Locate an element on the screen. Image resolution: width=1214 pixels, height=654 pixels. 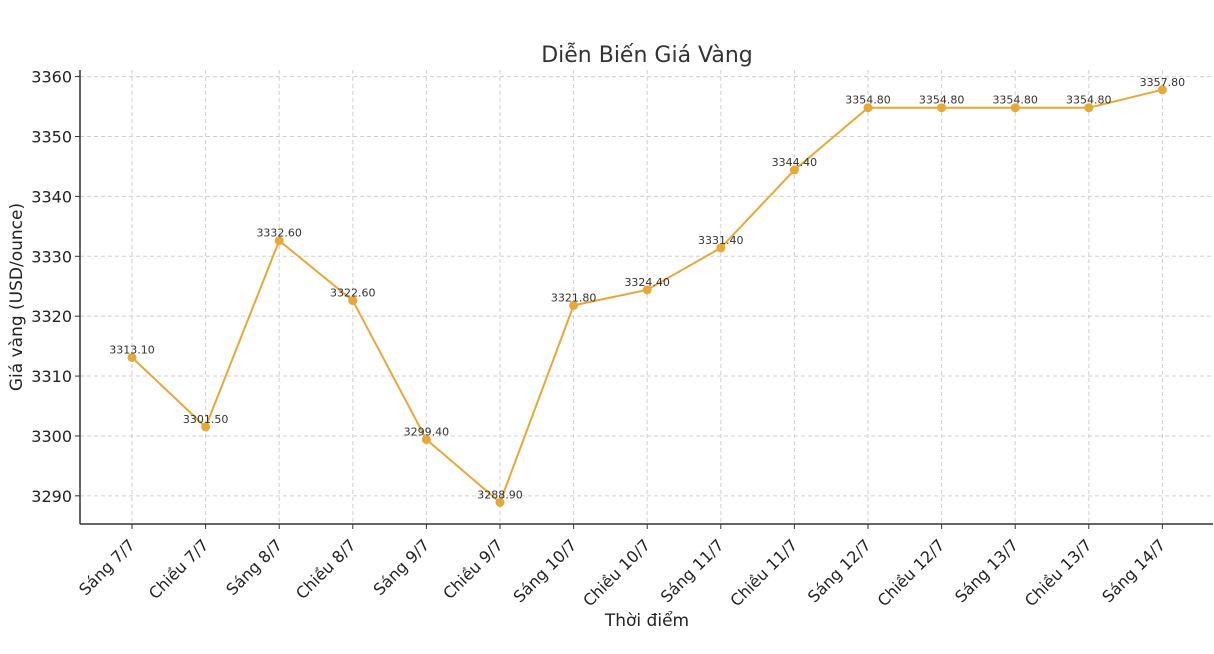
data-label: 3301.50 is located at coordinates (206, 419).